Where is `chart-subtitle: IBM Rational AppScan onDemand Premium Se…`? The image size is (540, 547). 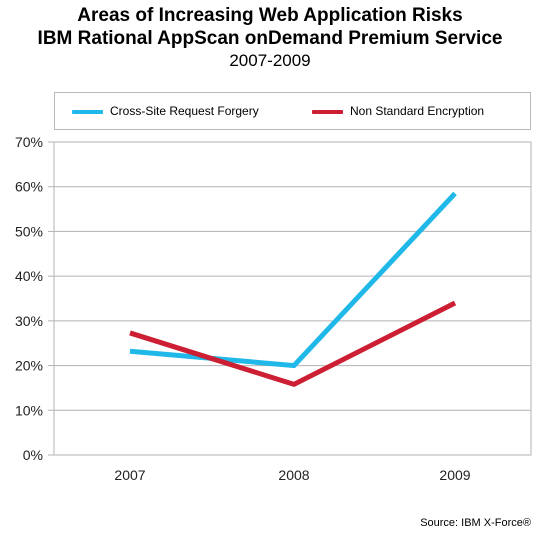
chart-subtitle: IBM Rational AppScan onDemand Premium Se… is located at coordinates (270, 38).